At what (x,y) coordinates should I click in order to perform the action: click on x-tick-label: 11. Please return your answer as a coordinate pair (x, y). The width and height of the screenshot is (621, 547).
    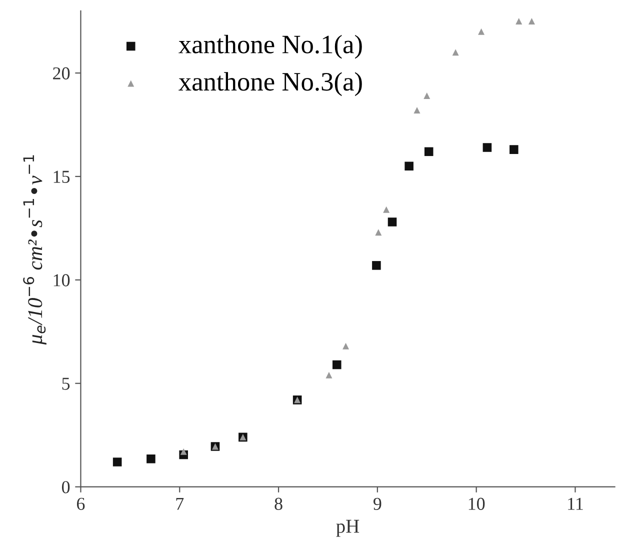
    Looking at the image, I should click on (575, 504).